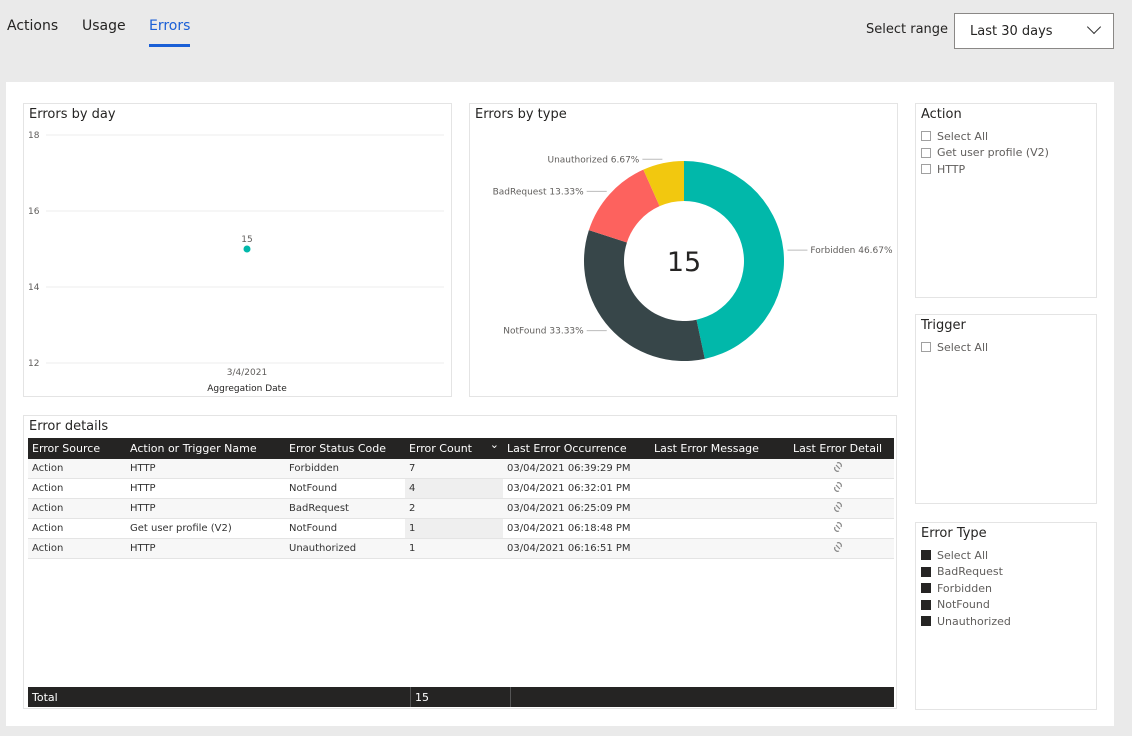 Image resolution: width=1132 pixels, height=736 pixels. Describe the element at coordinates (246, 240) in the screenshot. I see `data-label: 15` at that location.